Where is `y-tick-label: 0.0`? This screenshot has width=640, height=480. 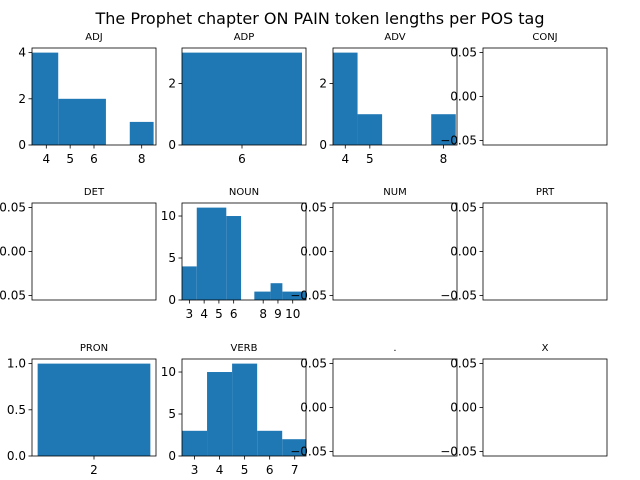
y-tick-label: 0.0 is located at coordinates (16, 456).